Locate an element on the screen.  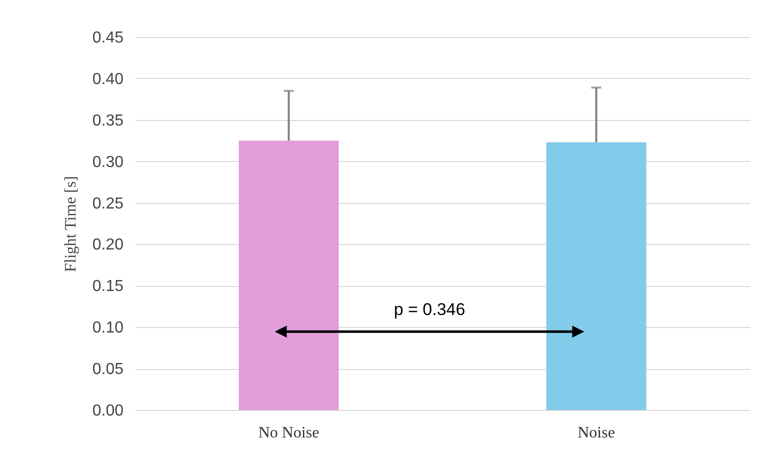
annotation: p = 0.346 is located at coordinates (430, 310).